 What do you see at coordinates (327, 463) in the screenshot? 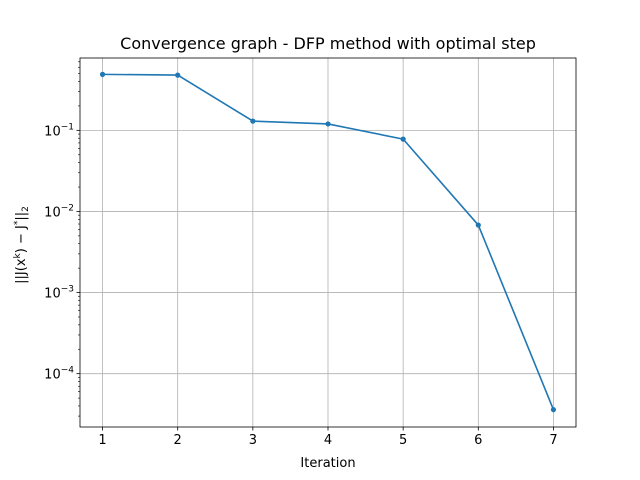
I see `x-axis-label: Iteration` at bounding box center [327, 463].